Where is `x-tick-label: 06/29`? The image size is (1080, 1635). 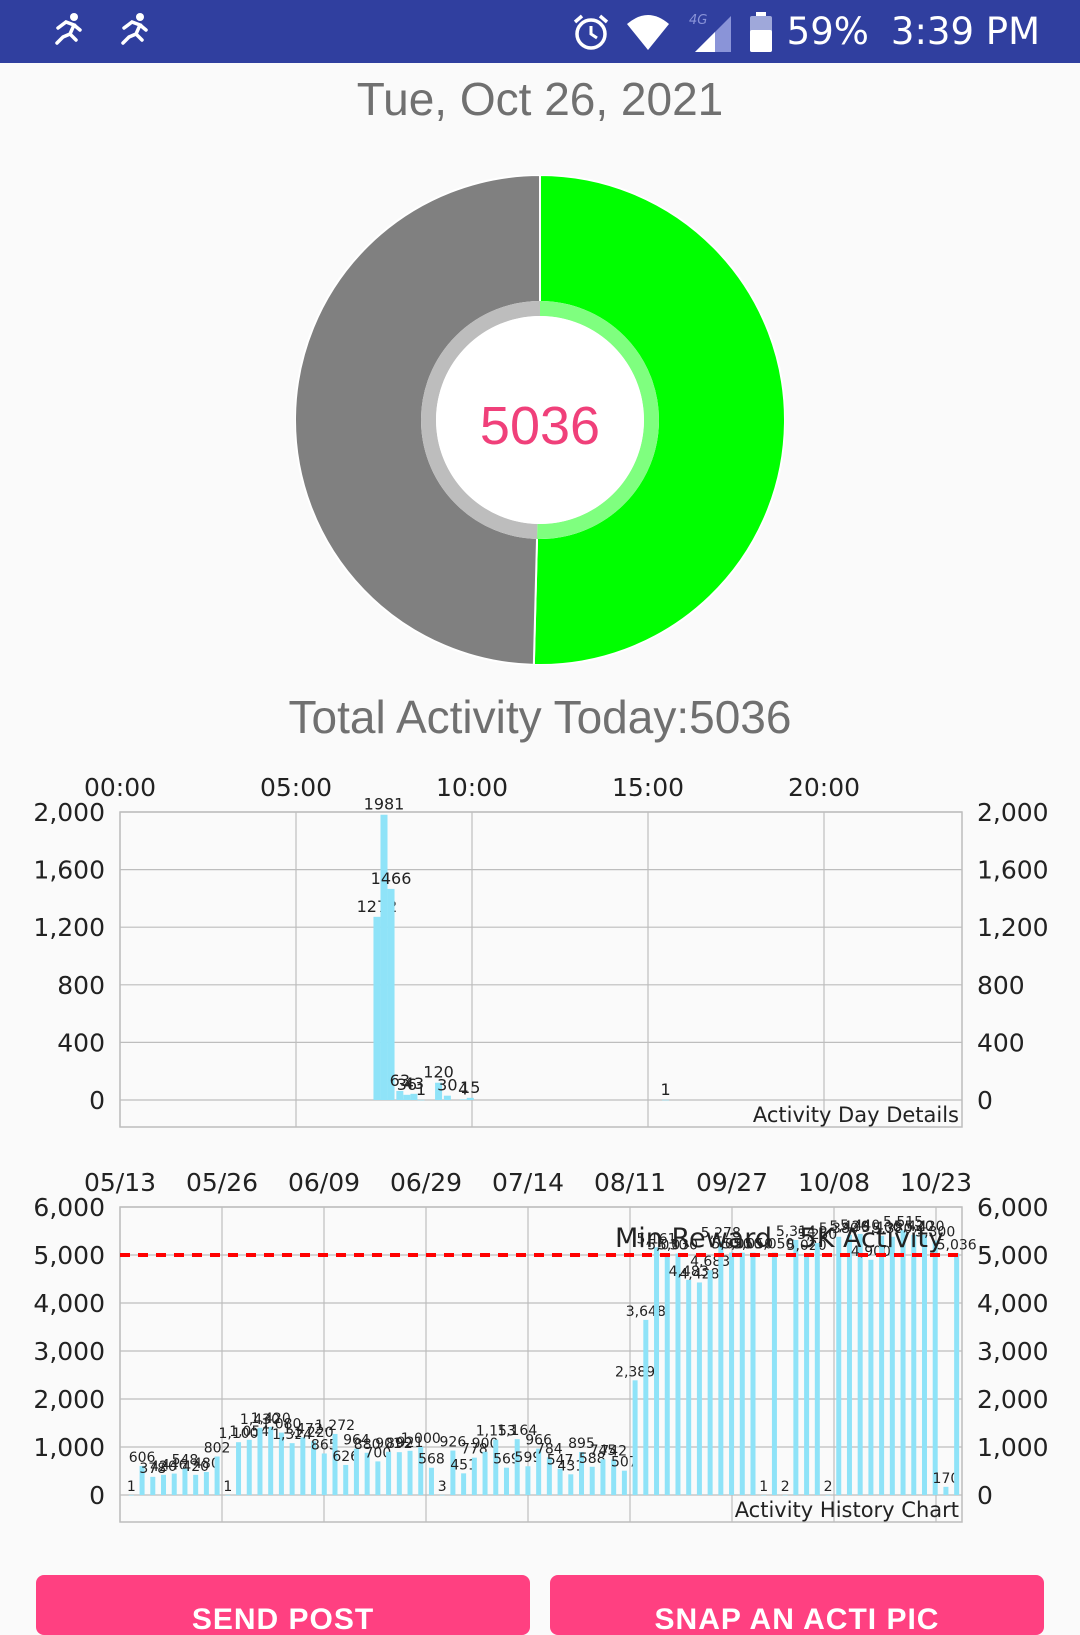
x-tick-label: 06/29 is located at coordinates (426, 1182).